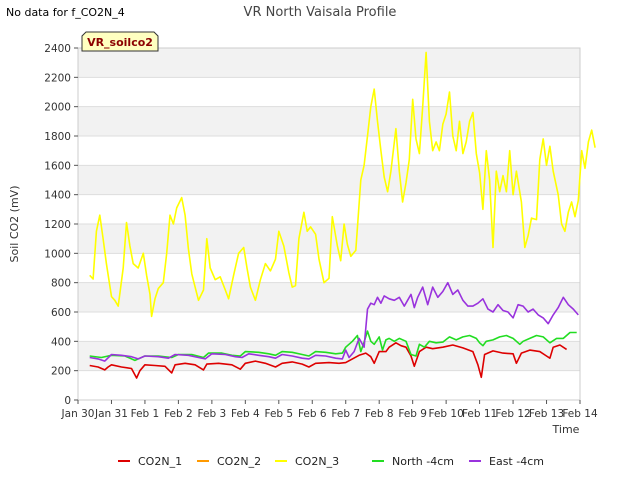 This screenshot has height=480, width=640. I want to click on y-tick-label: 400, so click(61, 342).